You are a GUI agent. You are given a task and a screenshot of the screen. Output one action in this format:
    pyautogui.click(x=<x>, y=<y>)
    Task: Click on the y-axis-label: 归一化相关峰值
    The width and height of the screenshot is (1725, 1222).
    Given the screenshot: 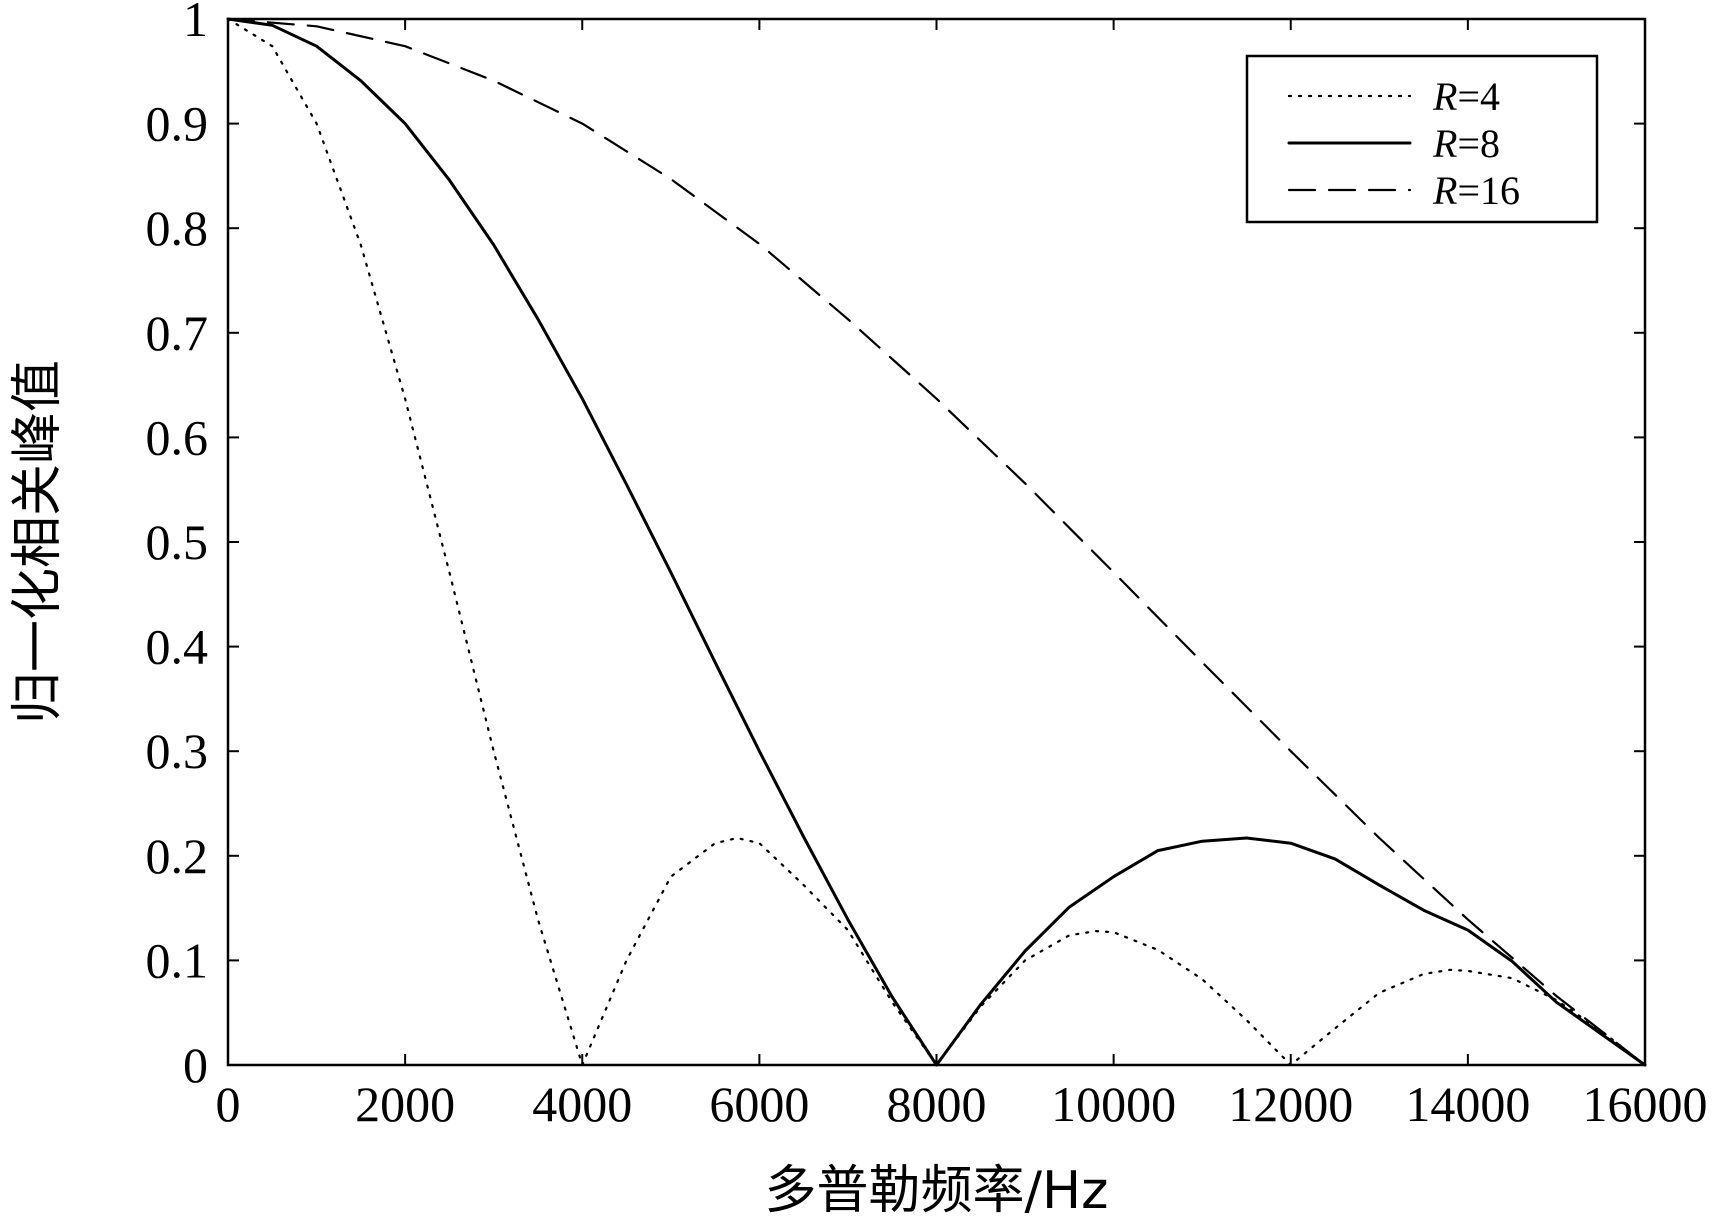 What is the action you would take?
    pyautogui.click(x=38, y=542)
    